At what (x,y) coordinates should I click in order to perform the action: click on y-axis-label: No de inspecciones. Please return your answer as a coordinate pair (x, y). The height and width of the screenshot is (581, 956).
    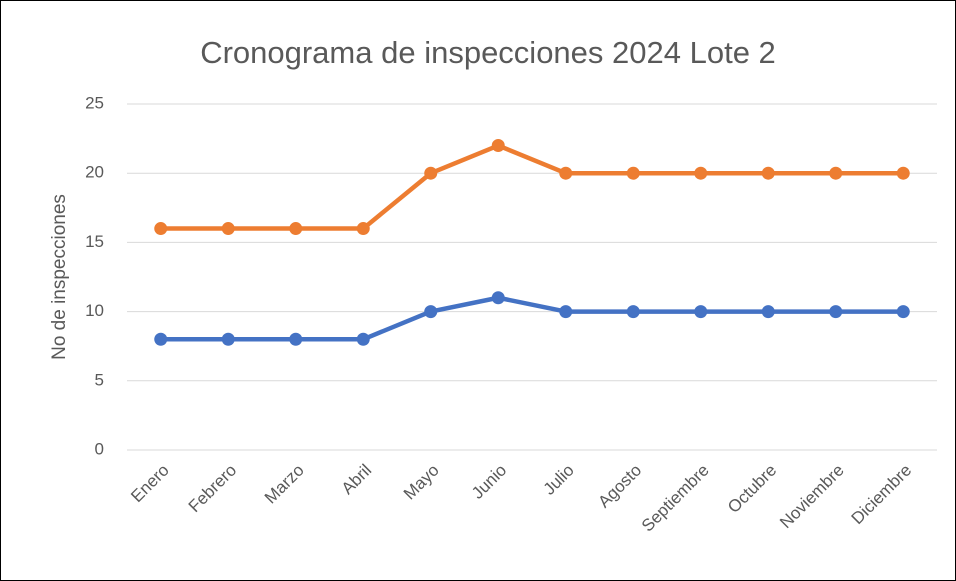
    Looking at the image, I should click on (59, 277).